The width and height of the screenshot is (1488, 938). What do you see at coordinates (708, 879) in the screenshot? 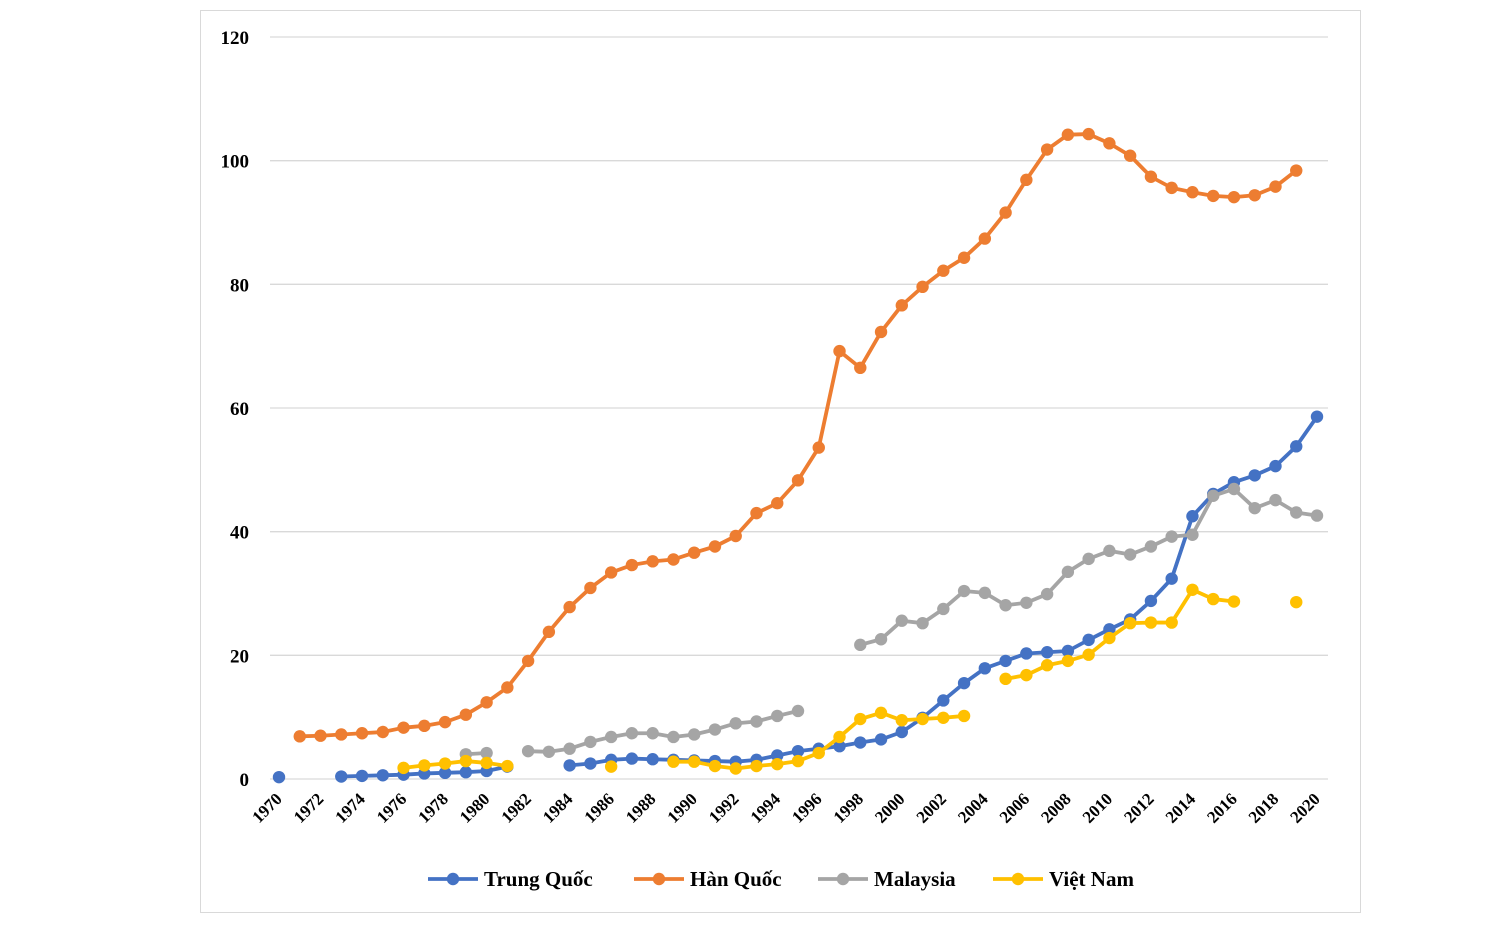
I see `legend-item: Hàn Quốc` at bounding box center [708, 879].